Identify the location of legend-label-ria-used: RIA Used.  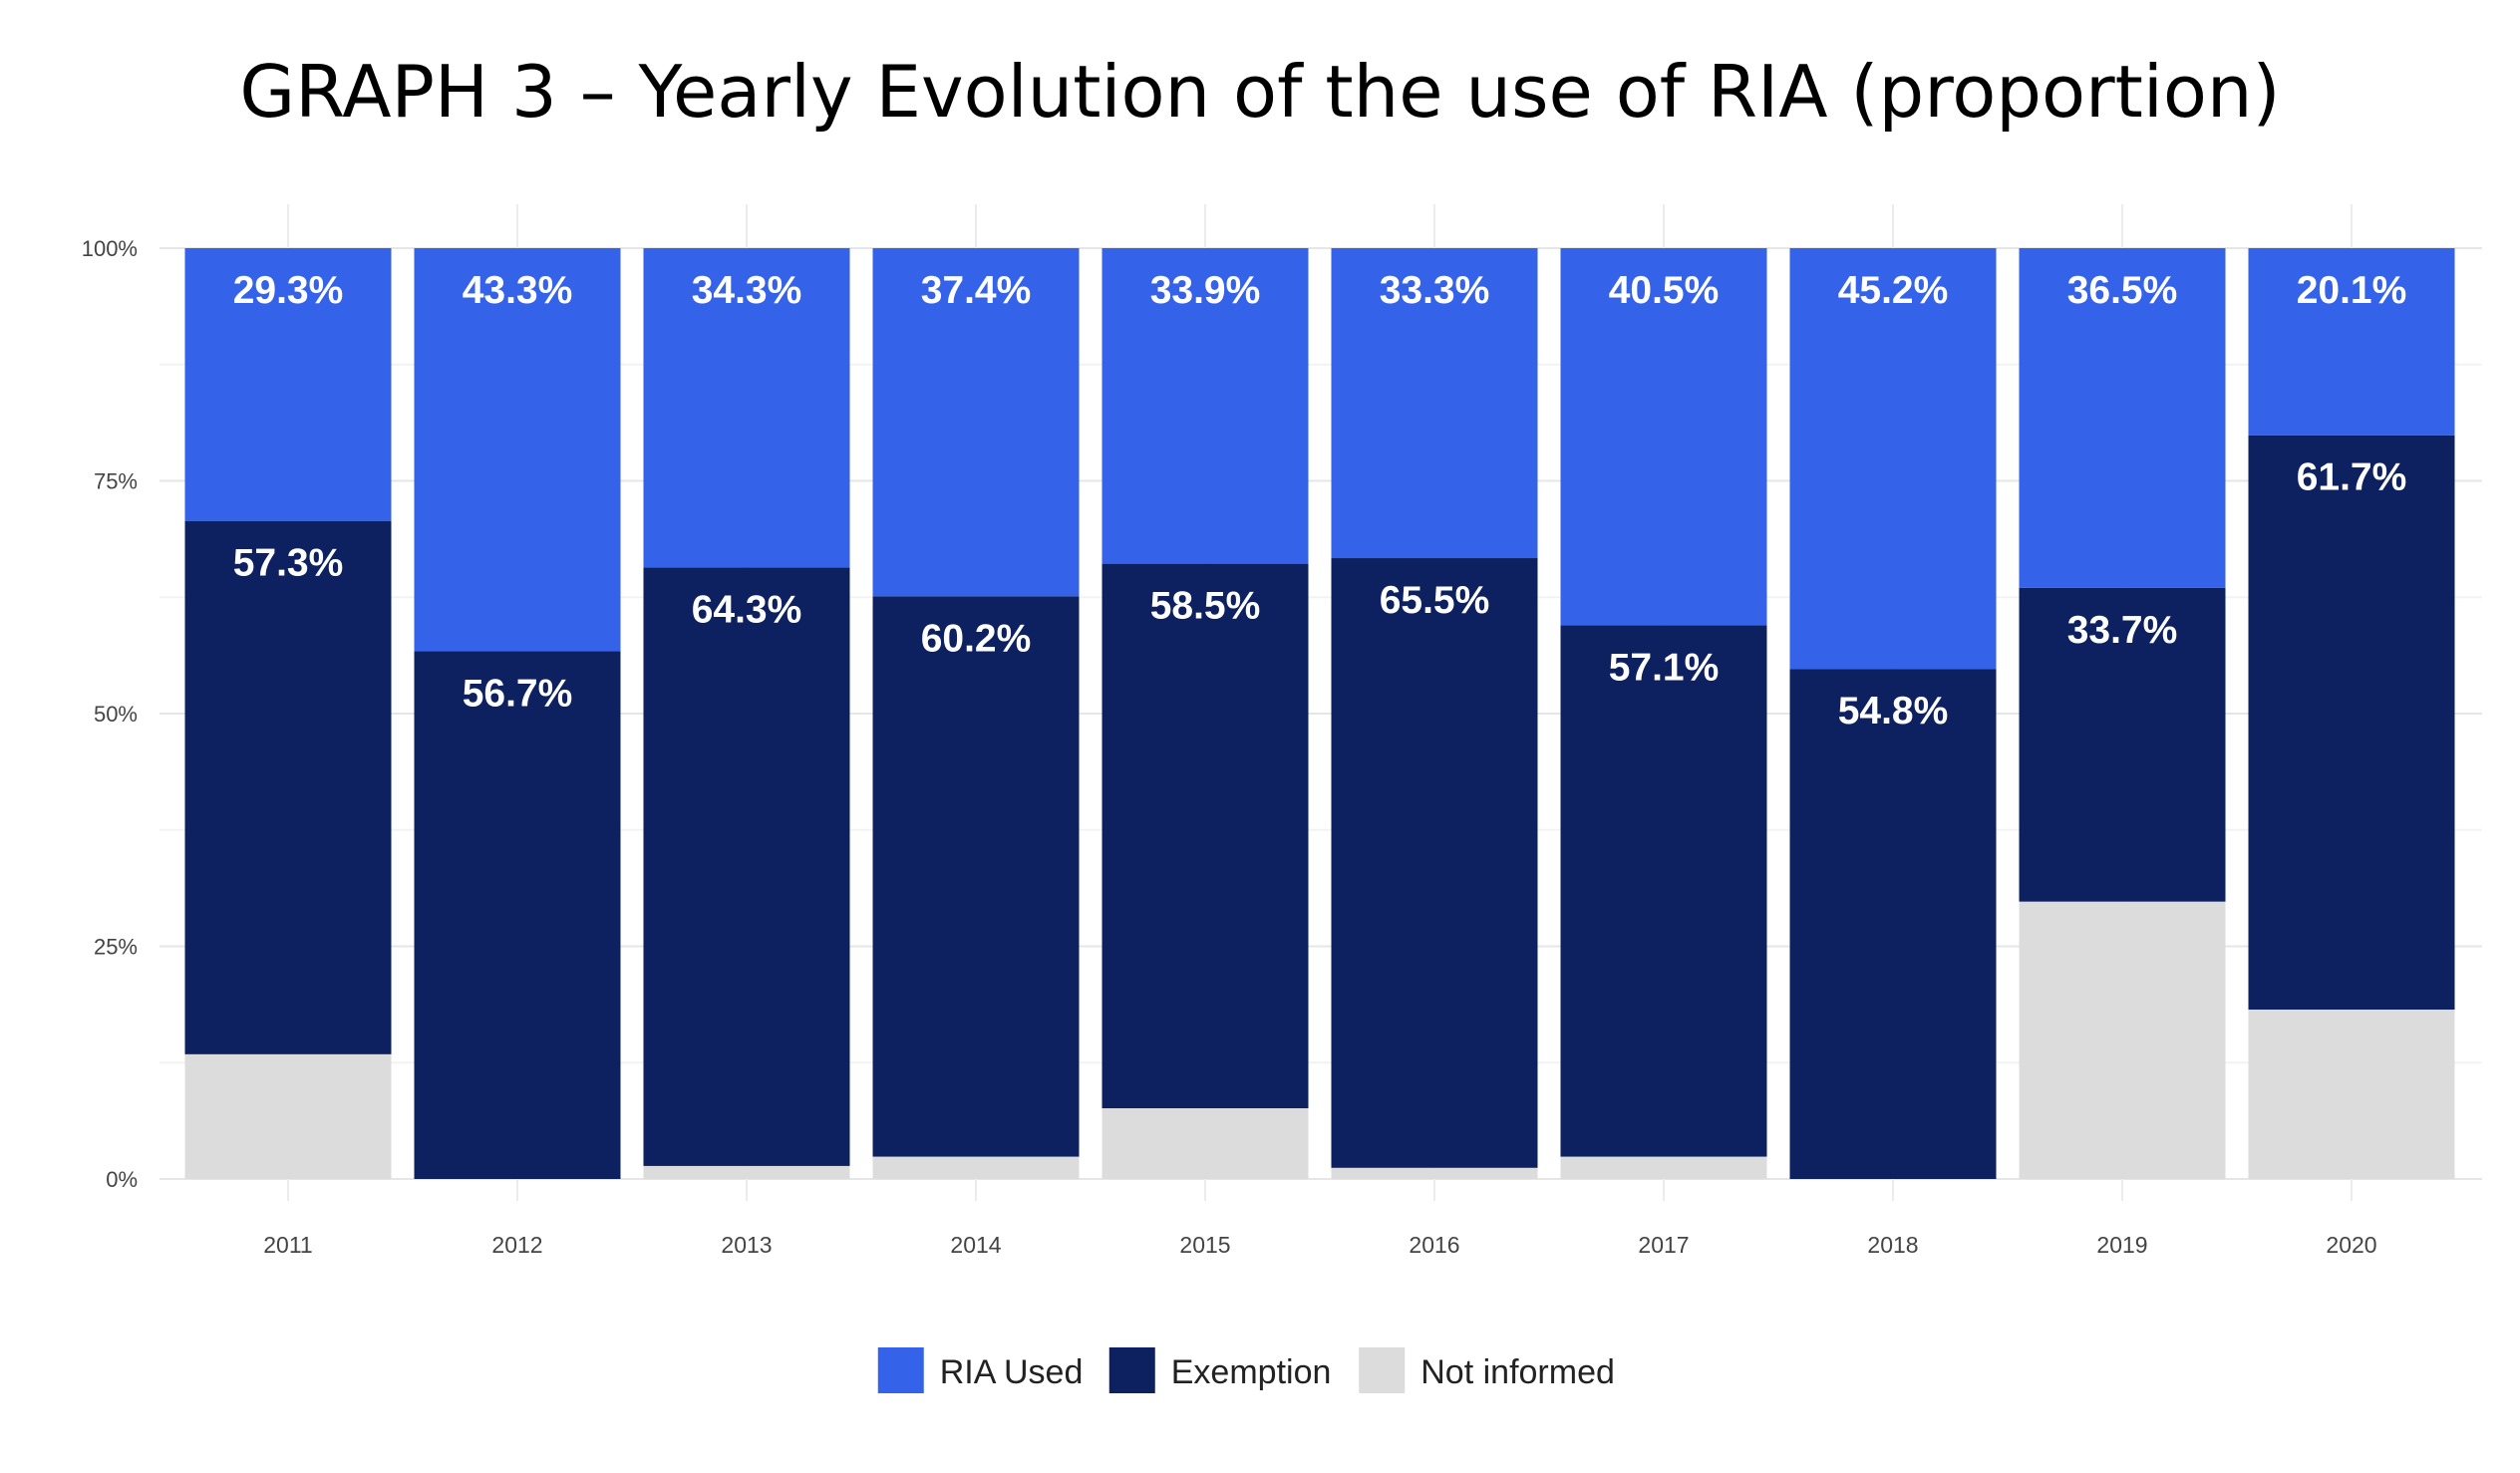
(1012, 1372).